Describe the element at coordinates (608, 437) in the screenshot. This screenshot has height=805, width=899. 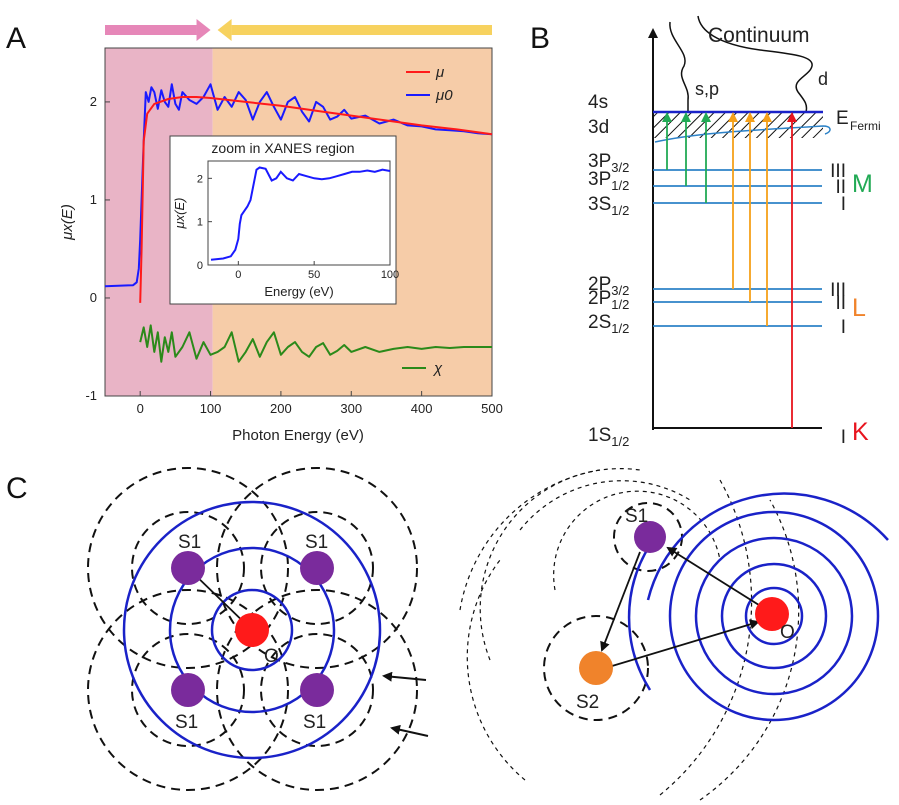
I see `level-label: 1S1/2` at that location.